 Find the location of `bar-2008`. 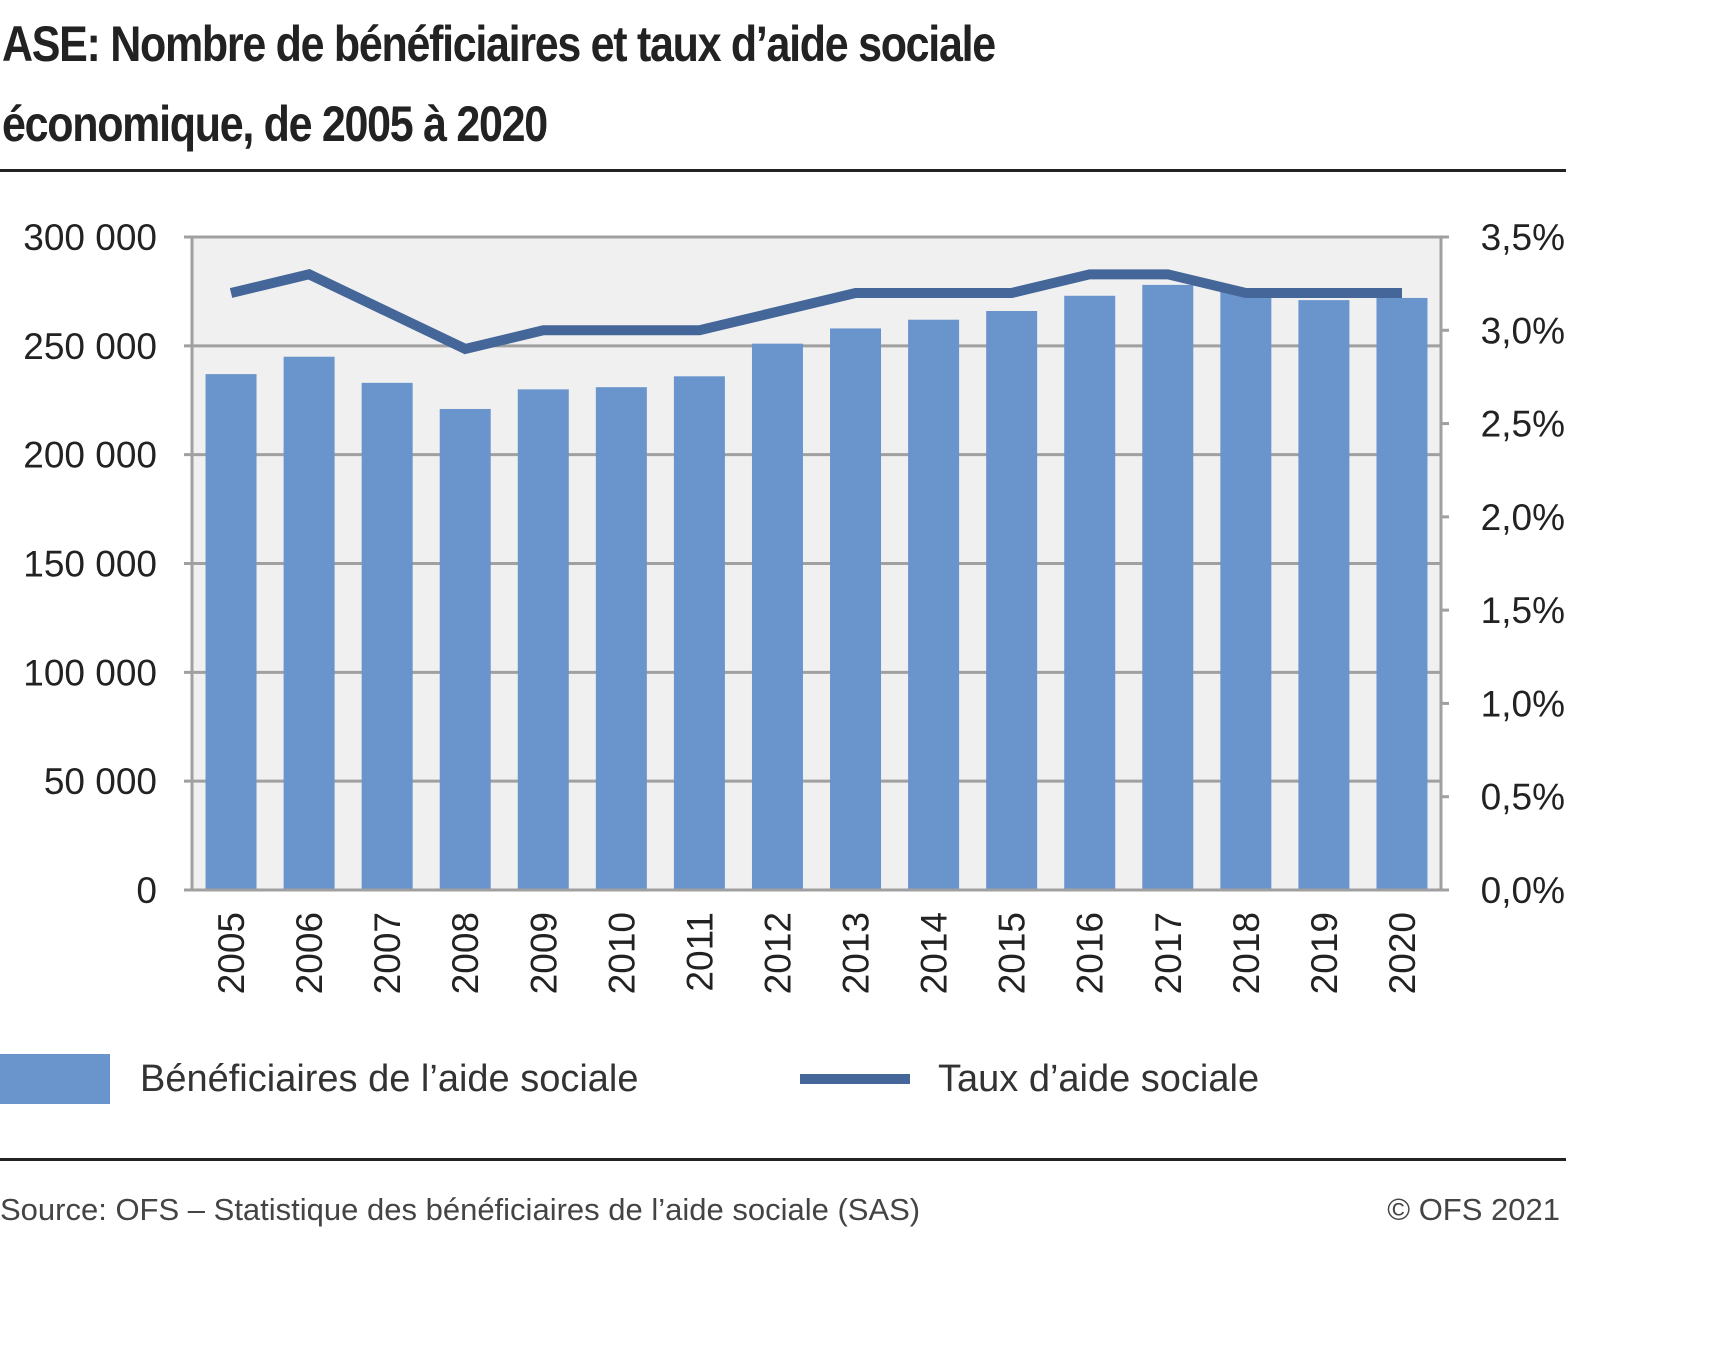

bar-2008 is located at coordinates (465, 649).